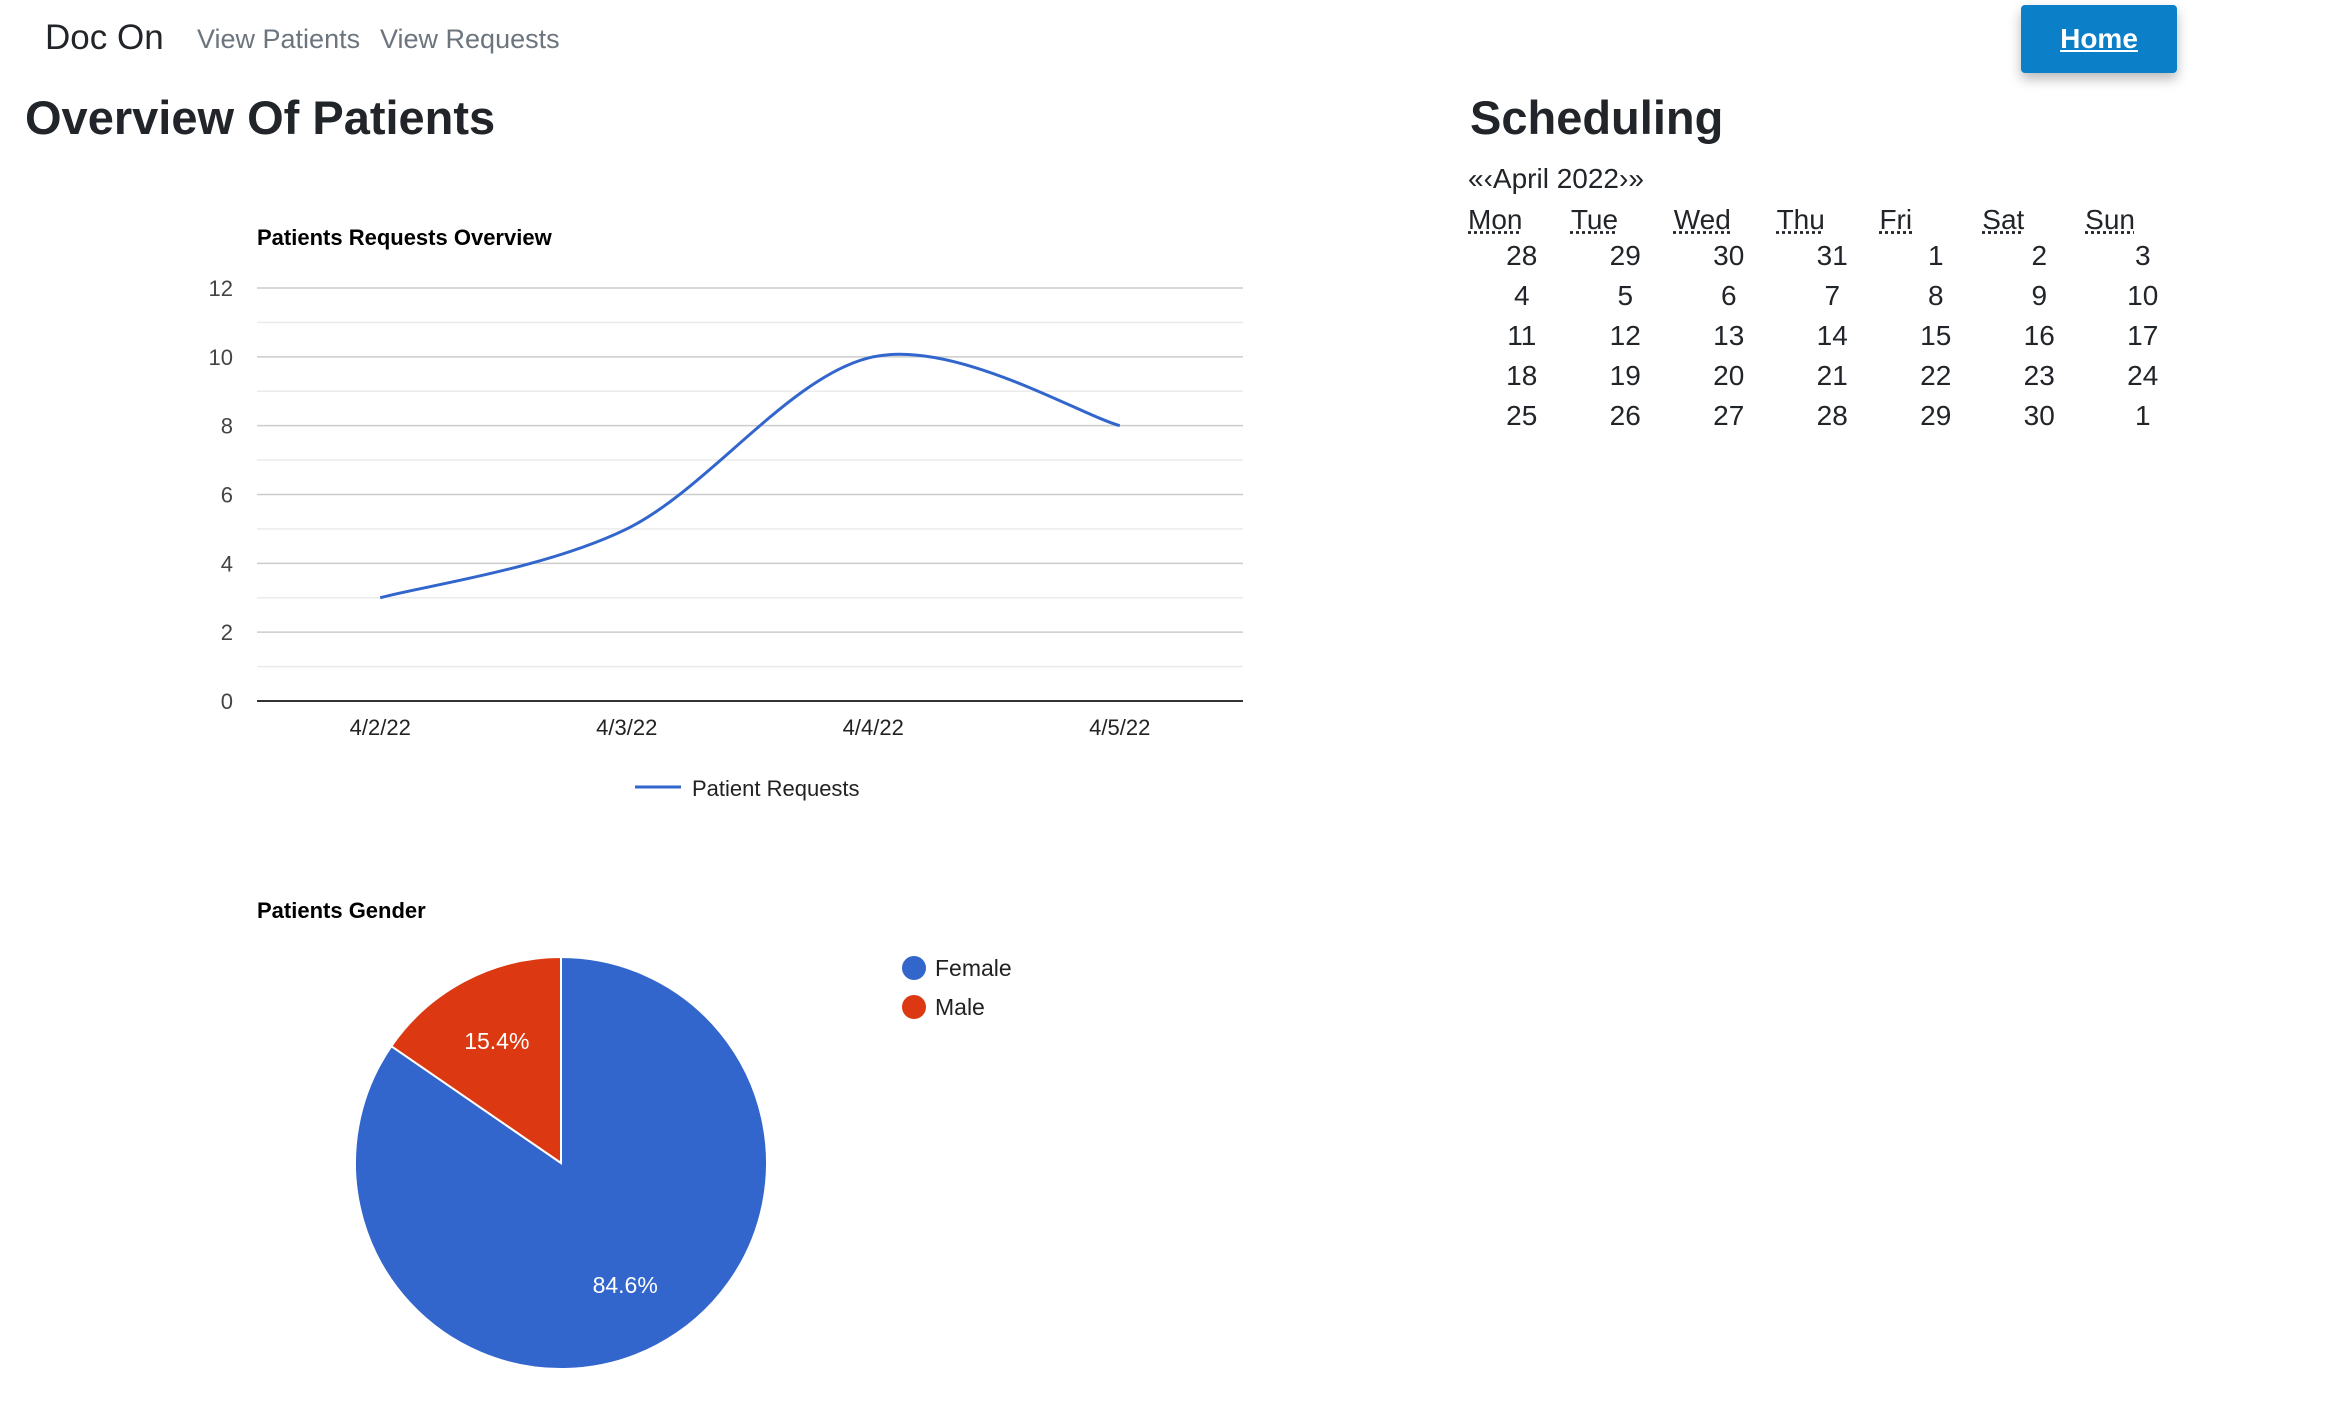  I want to click on calendar-day: 26, so click(1624, 416).